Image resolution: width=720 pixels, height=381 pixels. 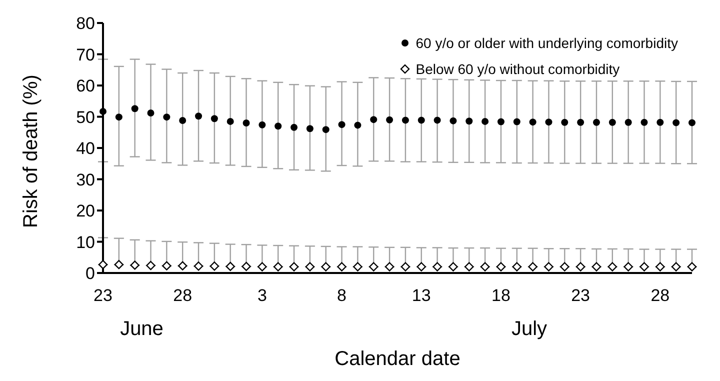 I want to click on legend-label: 60 y/o or older with underlying comorbidity, so click(x=547, y=43).